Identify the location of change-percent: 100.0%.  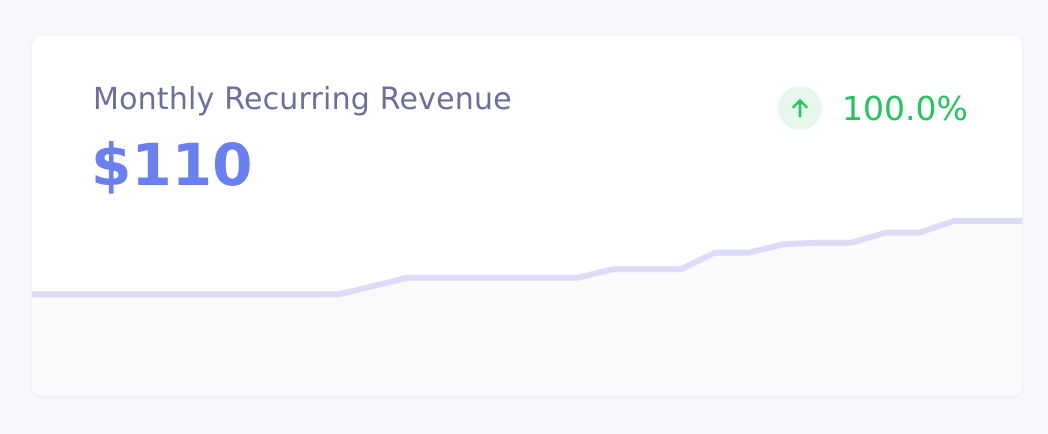
(905, 108).